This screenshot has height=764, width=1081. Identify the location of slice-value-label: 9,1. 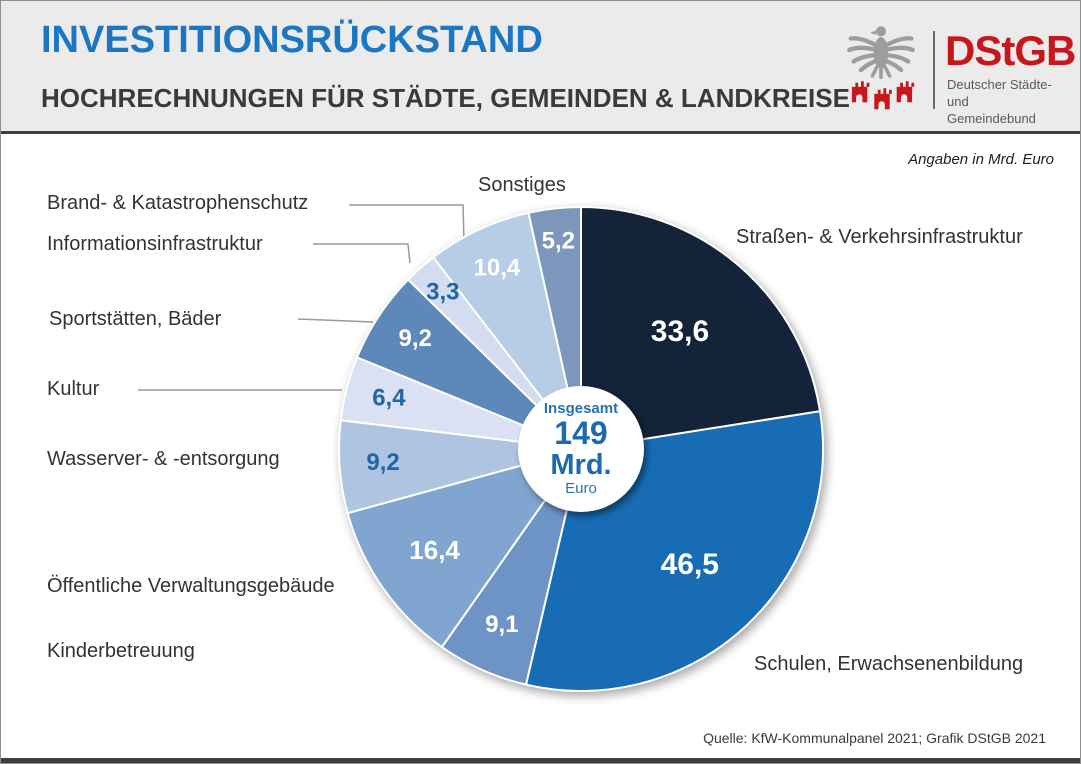
(501, 624).